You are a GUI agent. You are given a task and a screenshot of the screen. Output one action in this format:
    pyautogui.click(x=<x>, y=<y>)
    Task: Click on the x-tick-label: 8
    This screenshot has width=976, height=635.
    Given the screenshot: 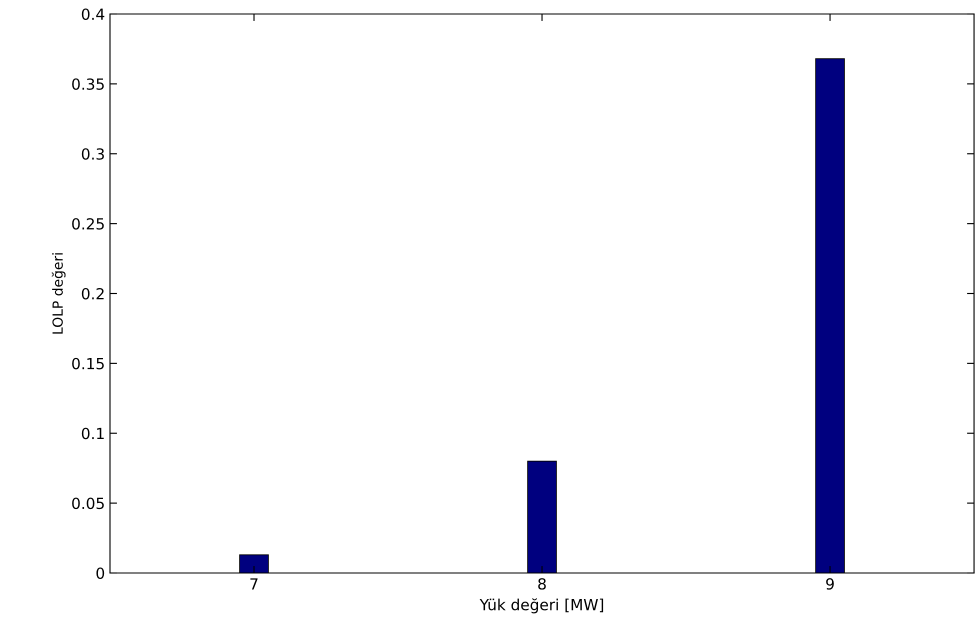 What is the action you would take?
    pyautogui.click(x=542, y=584)
    